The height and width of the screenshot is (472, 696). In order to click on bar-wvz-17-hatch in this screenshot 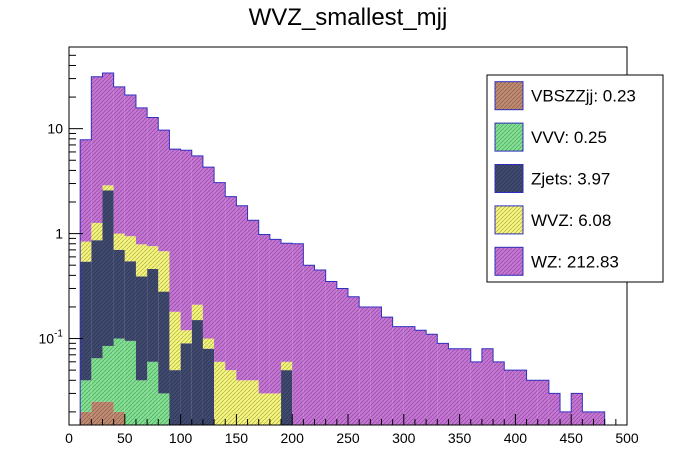, I will do `click(264, 409)`.